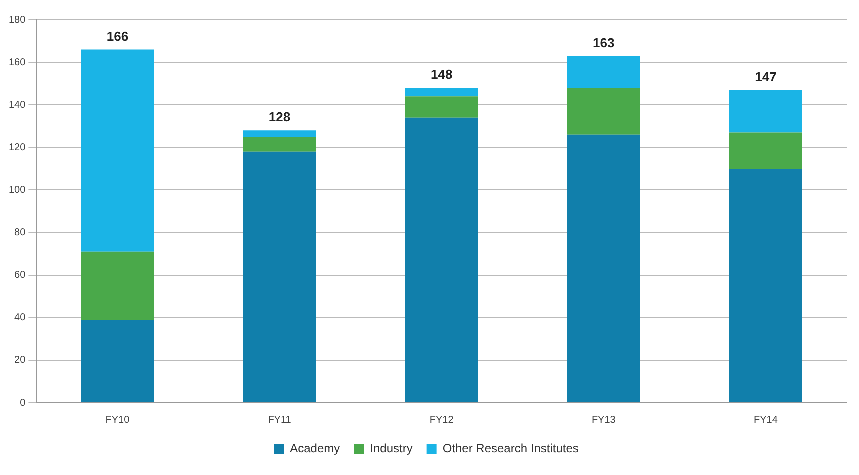  I want to click on y-tick-label: 80, so click(20, 233).